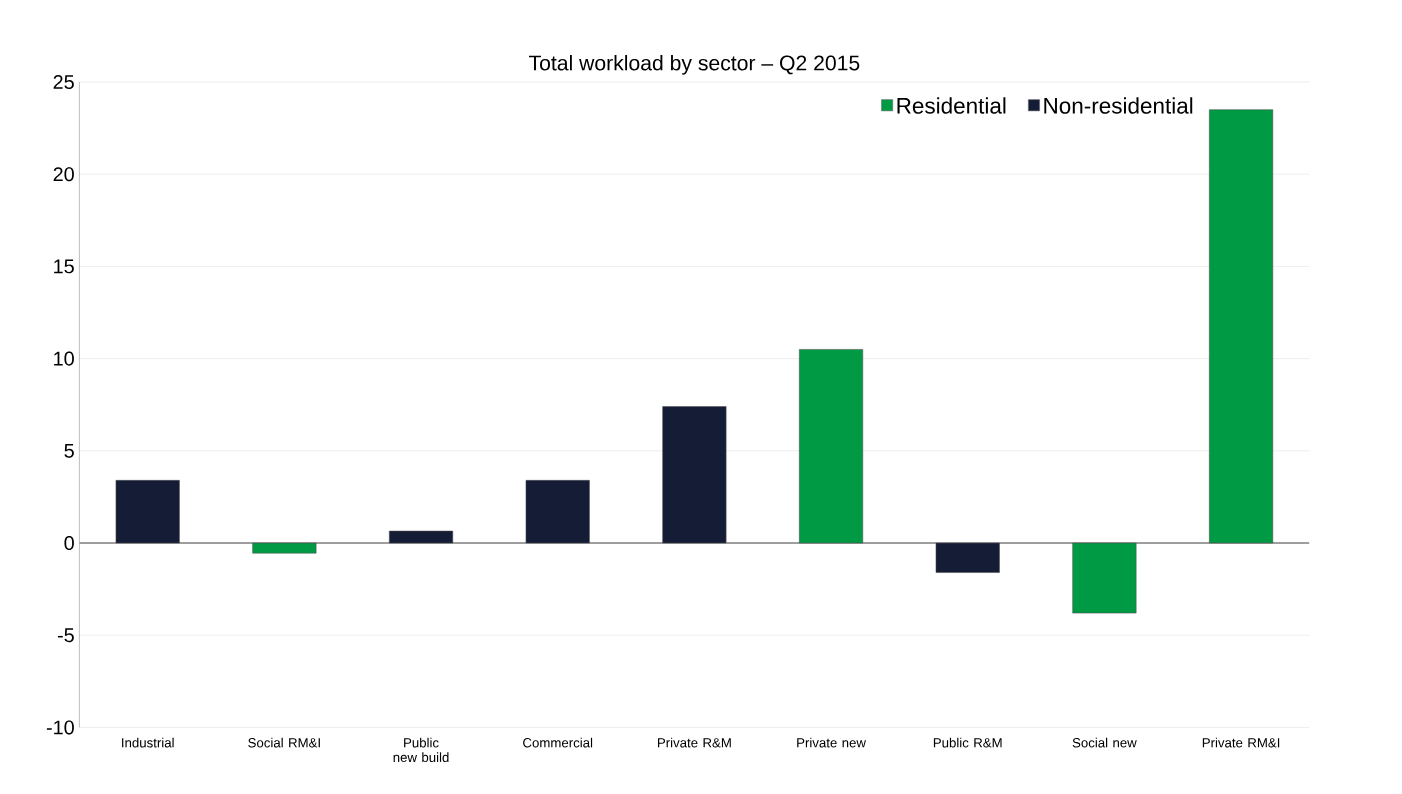 Image resolution: width=1402 pixels, height=794 pixels. Describe the element at coordinates (64, 358) in the screenshot. I see `y-tick-label: 10` at that location.